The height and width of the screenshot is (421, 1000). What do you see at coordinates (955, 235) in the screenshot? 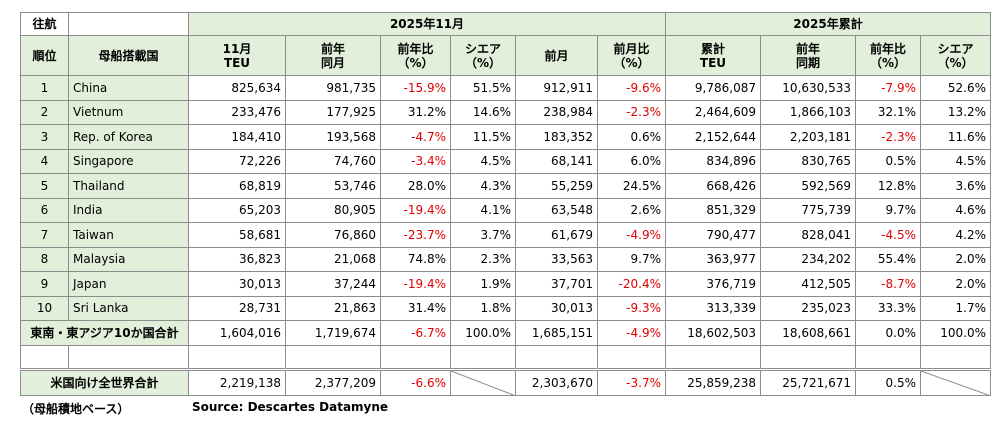
I see `table-cell: 4.2%` at bounding box center [955, 235].